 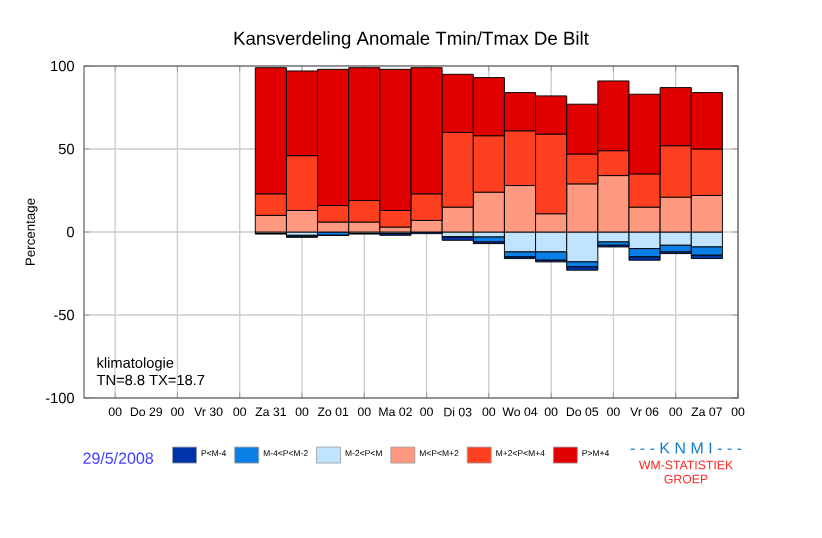 I want to click on text: 29/5/2008, so click(x=118, y=458).